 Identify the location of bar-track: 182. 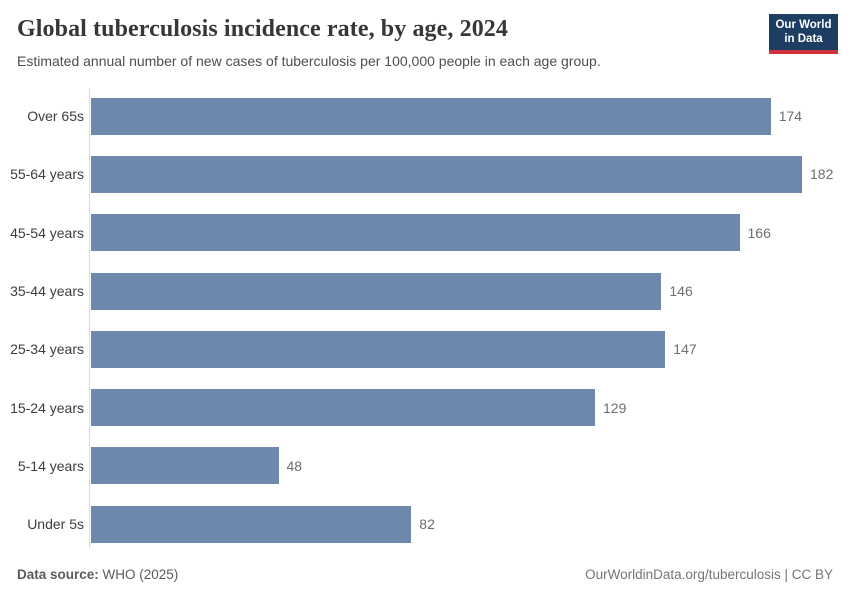
(470, 174).